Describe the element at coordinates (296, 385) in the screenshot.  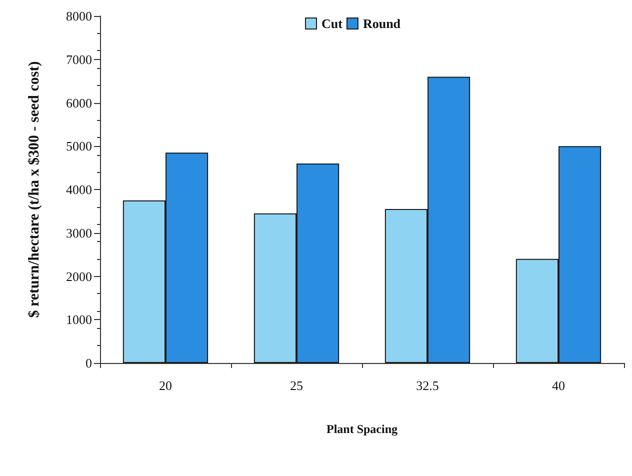
I see `x-tick-label: 25` at that location.